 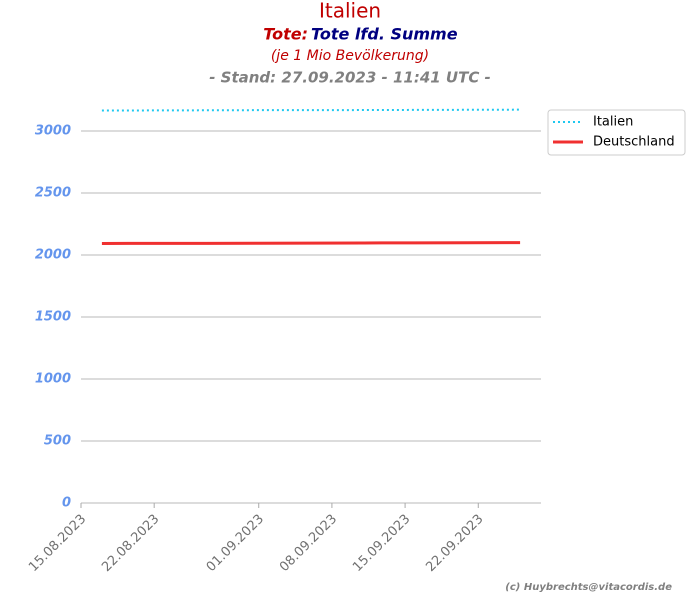 What do you see at coordinates (235, 543) in the screenshot?
I see `x-tick-label: 01.09.2023` at bounding box center [235, 543].